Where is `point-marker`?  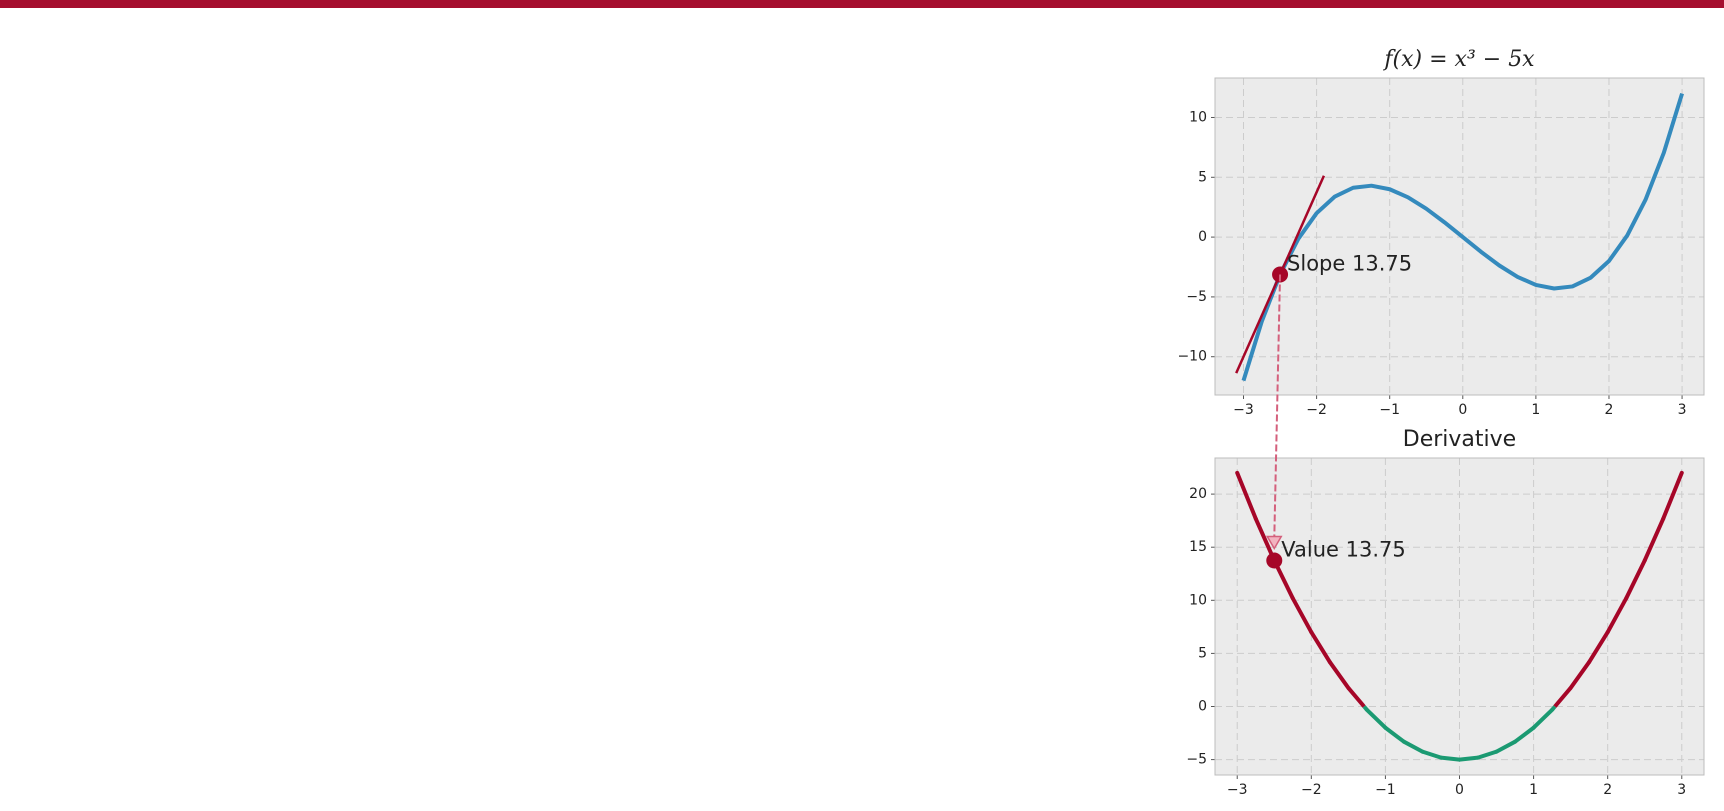
point-marker is located at coordinates (1274, 560).